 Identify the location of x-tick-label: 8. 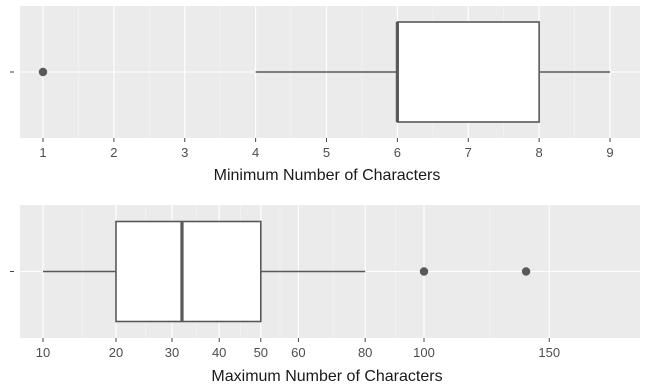
(539, 152).